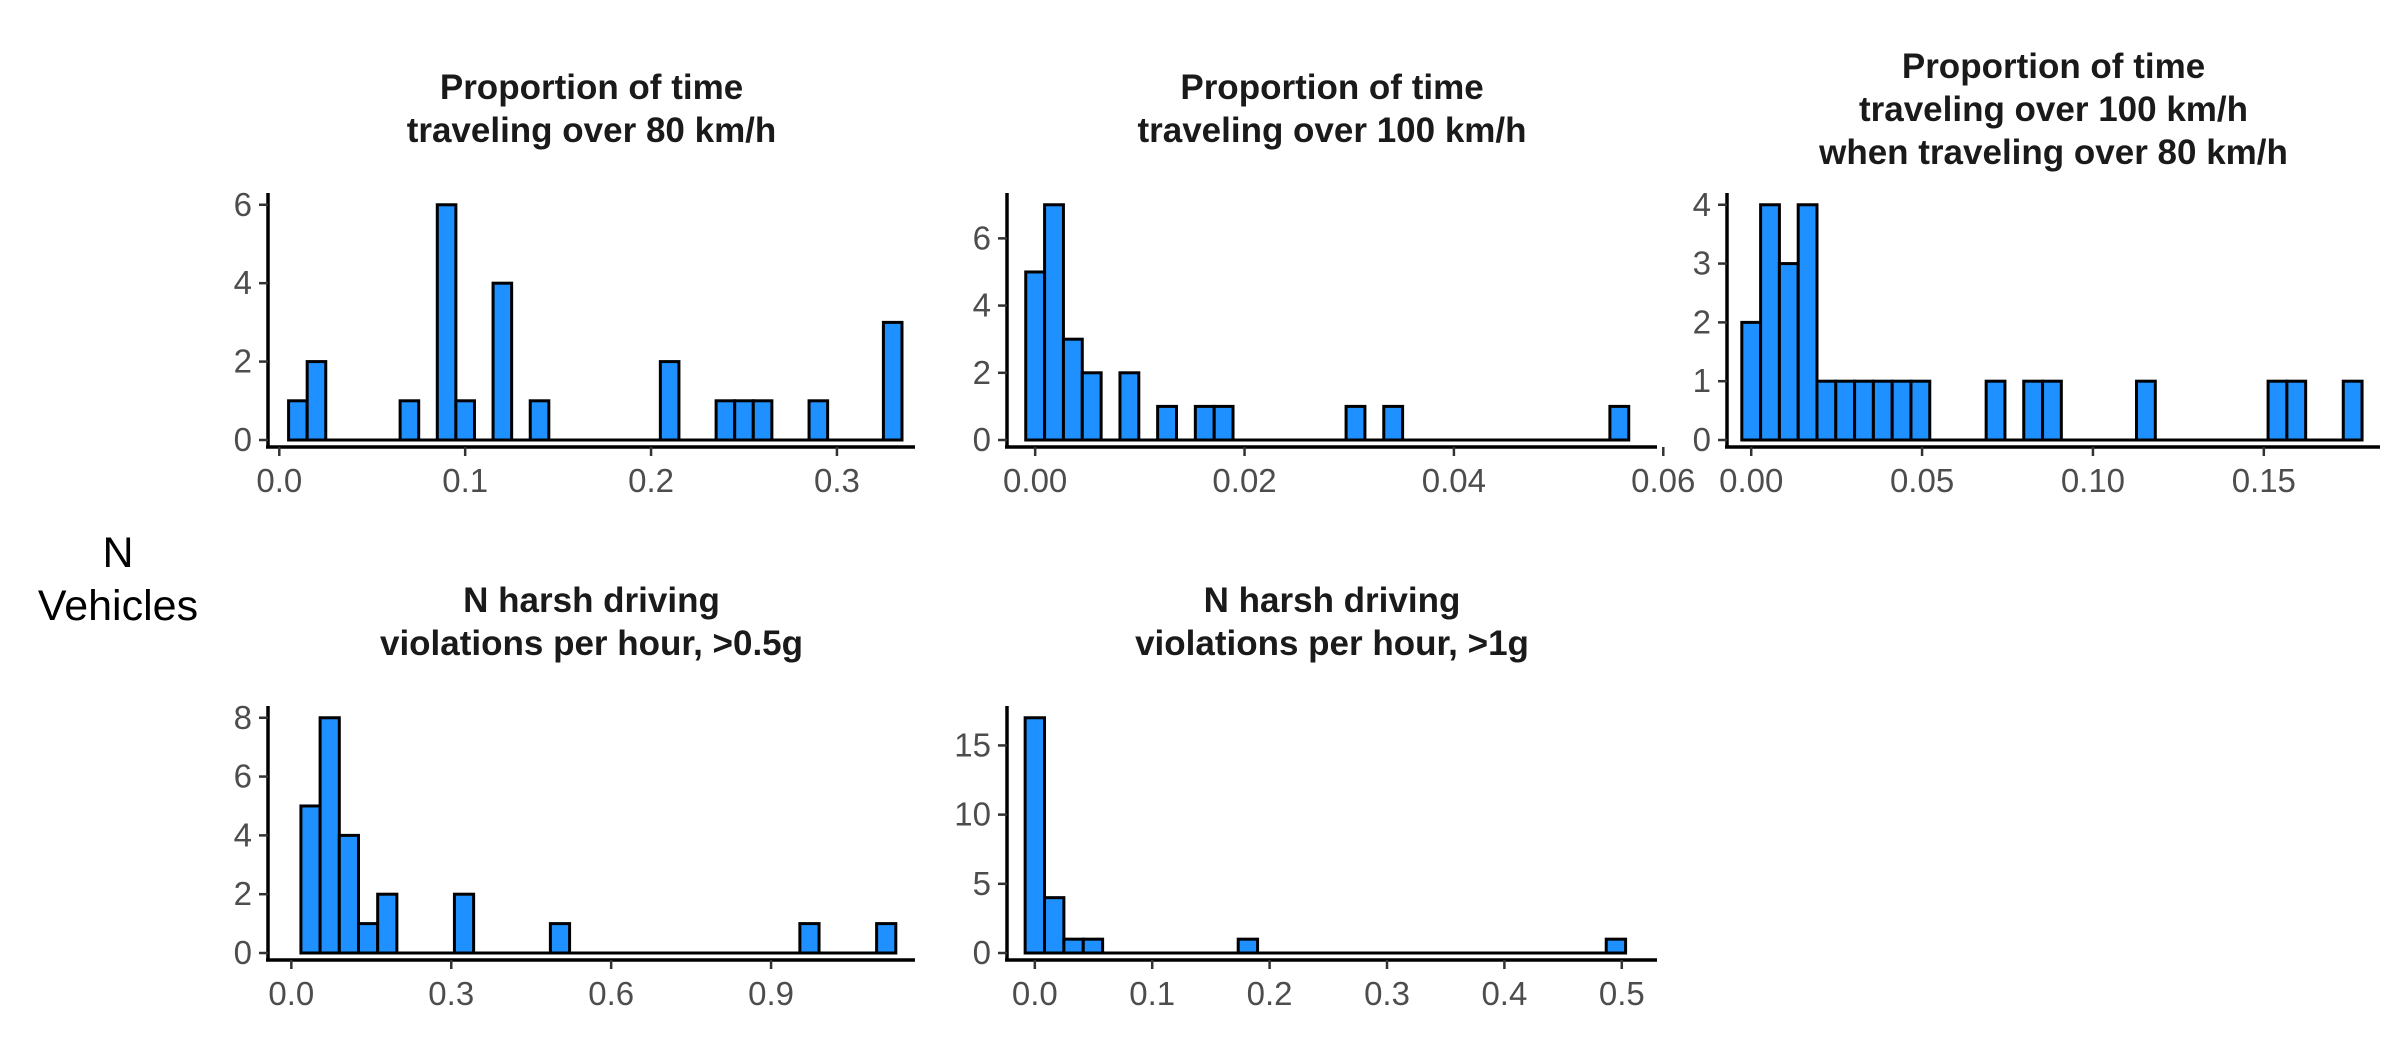 The height and width of the screenshot is (1050, 2400). I want to click on x-tick-label: 0.4, so click(1504, 993).